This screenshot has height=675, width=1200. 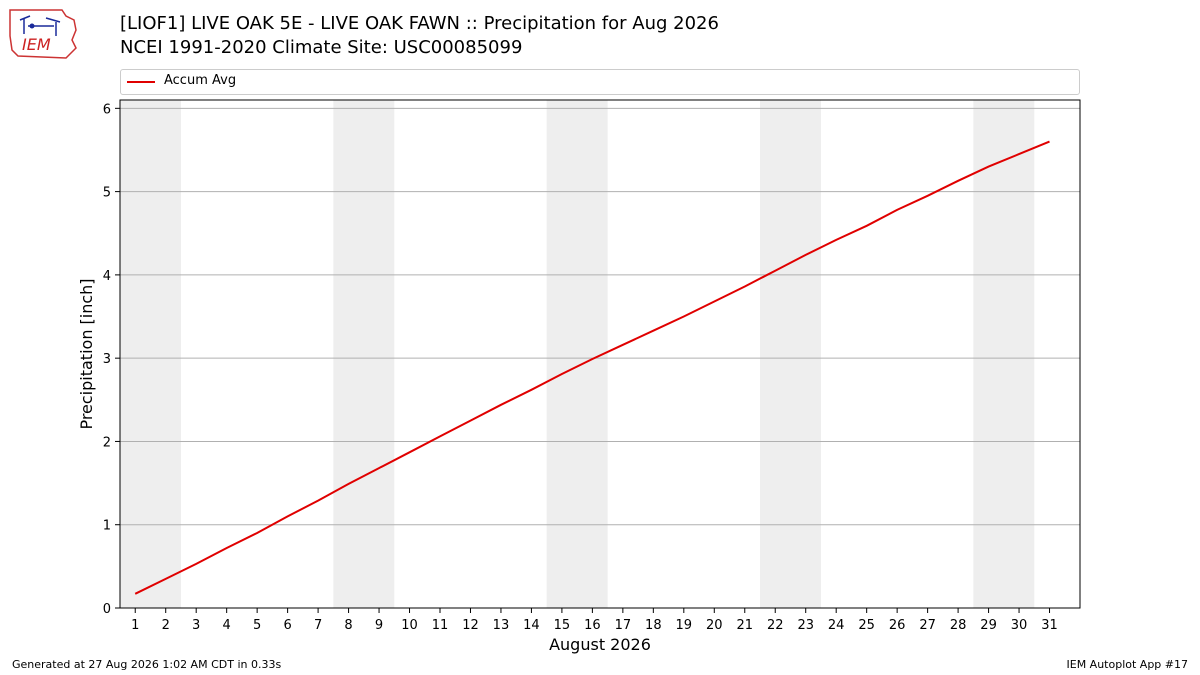 I want to click on x-tick-label-2: 2, so click(x=166, y=625).